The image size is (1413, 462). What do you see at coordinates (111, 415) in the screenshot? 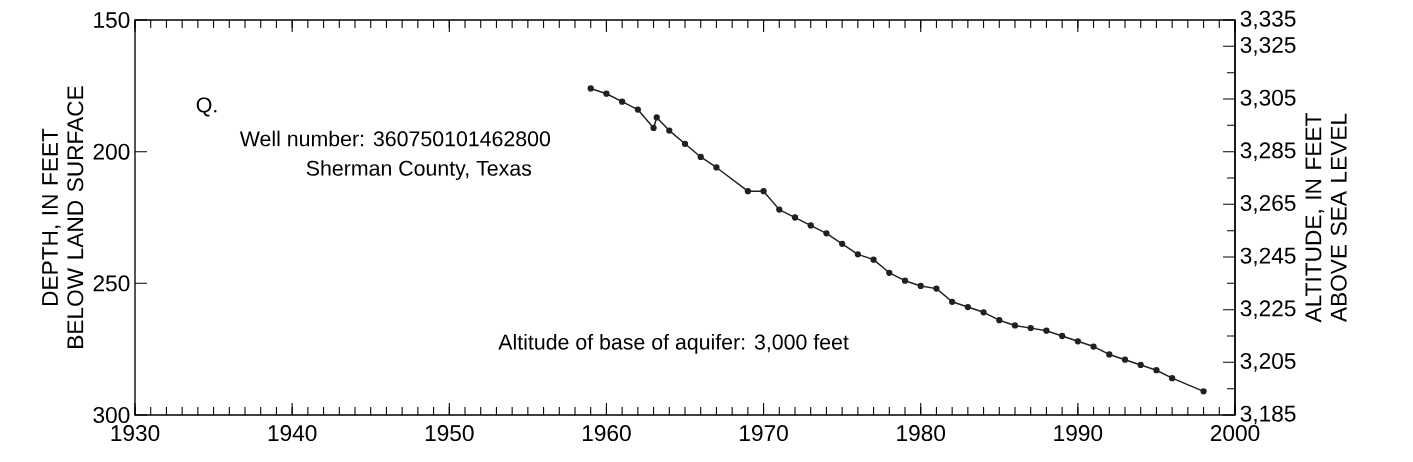
I see `y-tick-label: 300` at bounding box center [111, 415].